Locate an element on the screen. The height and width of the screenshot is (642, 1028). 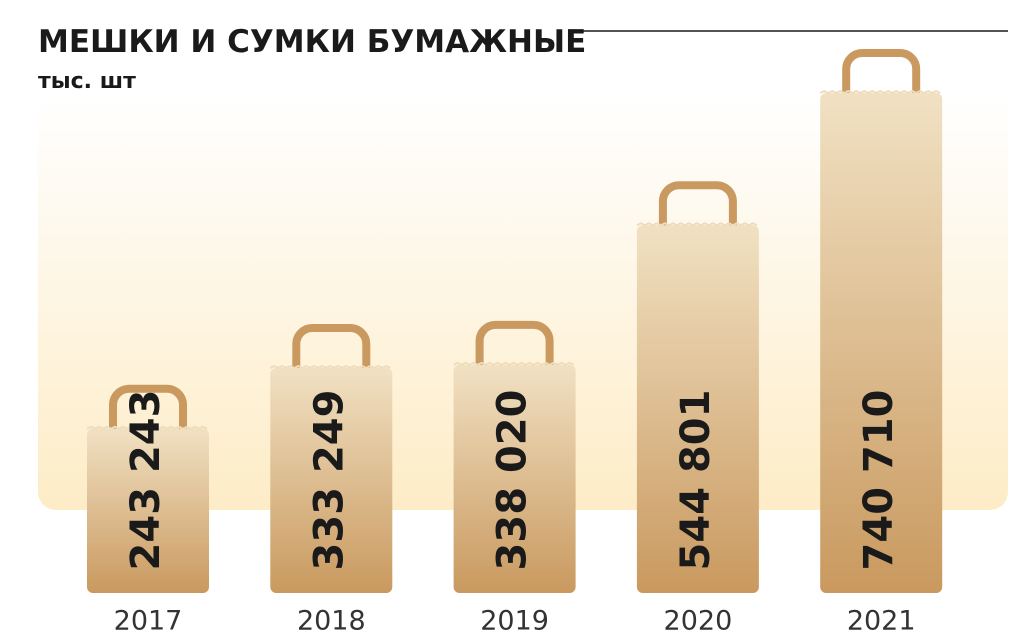
x-tick-label: 2021 is located at coordinates (881, 621).